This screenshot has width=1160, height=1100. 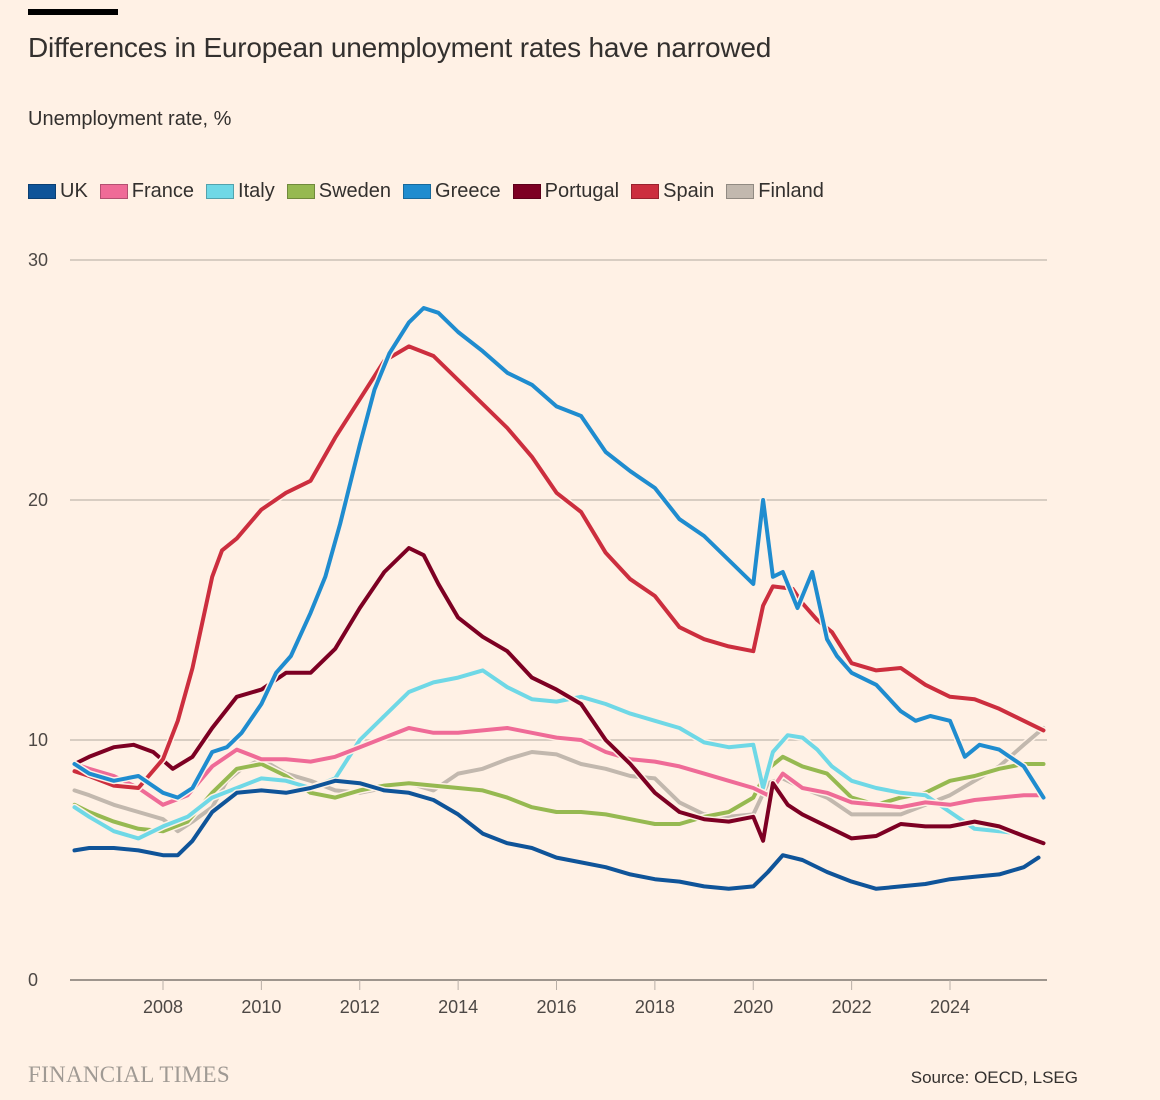 I want to click on legend-label: Sweden, so click(x=355, y=191).